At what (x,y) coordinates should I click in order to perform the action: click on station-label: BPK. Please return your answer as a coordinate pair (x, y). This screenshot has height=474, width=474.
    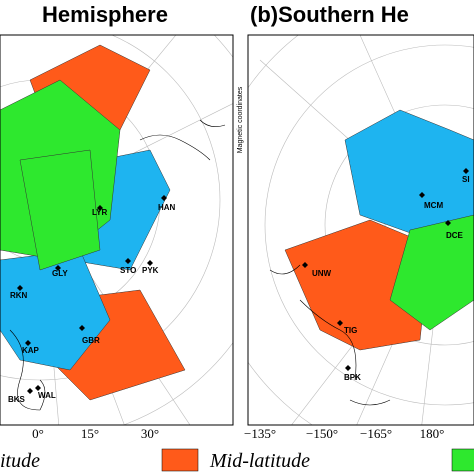
    Looking at the image, I should click on (352, 377).